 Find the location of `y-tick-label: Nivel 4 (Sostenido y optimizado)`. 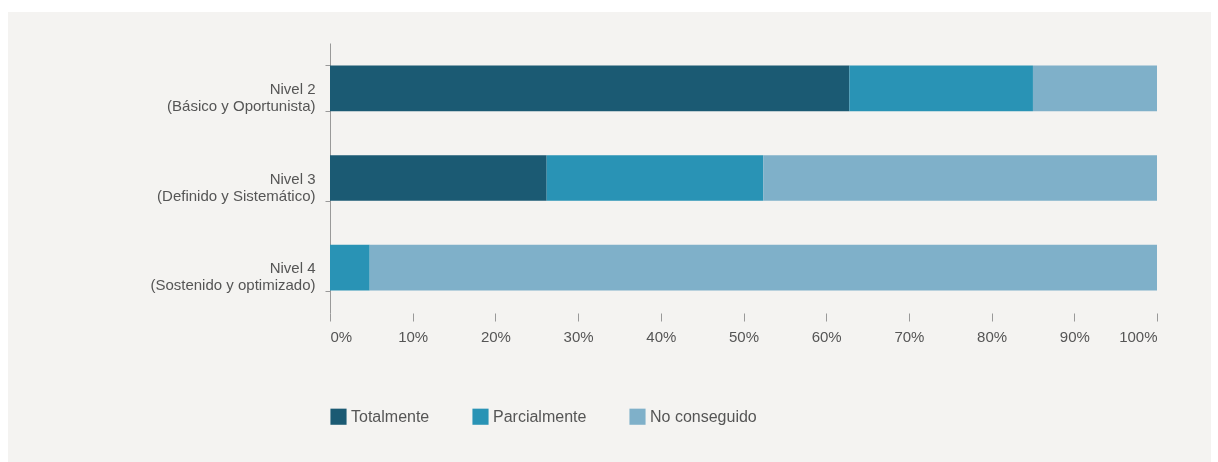

y-tick-label: Nivel 4 (Sostenido y optimizado) is located at coordinates (233, 276).